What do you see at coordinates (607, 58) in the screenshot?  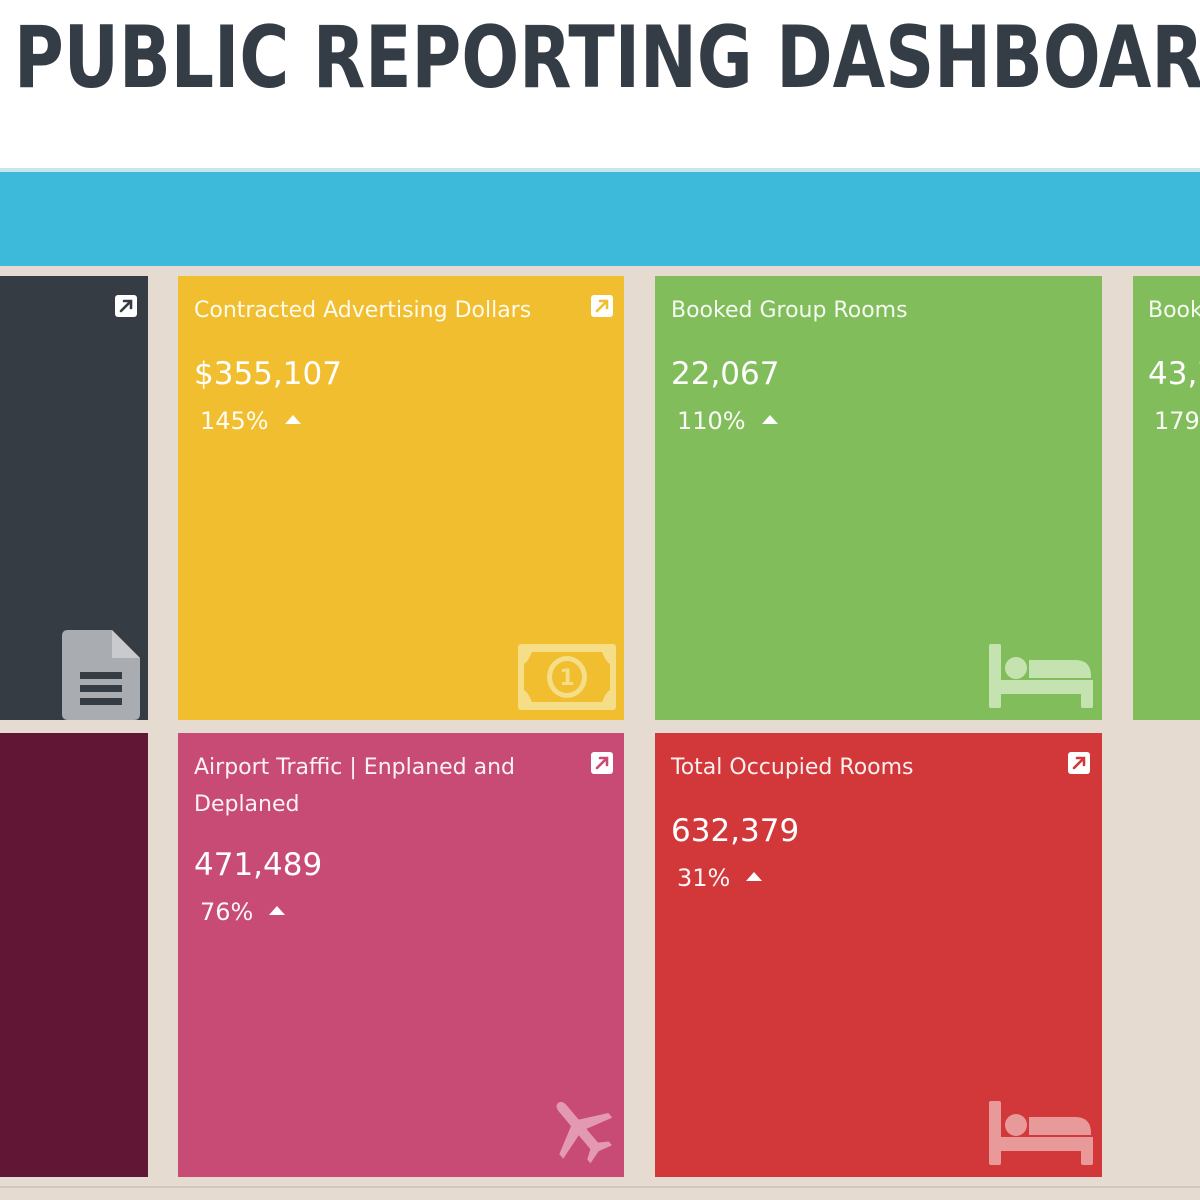 I see `page-title: PUBLIC REPORTING DASHBOARD` at bounding box center [607, 58].